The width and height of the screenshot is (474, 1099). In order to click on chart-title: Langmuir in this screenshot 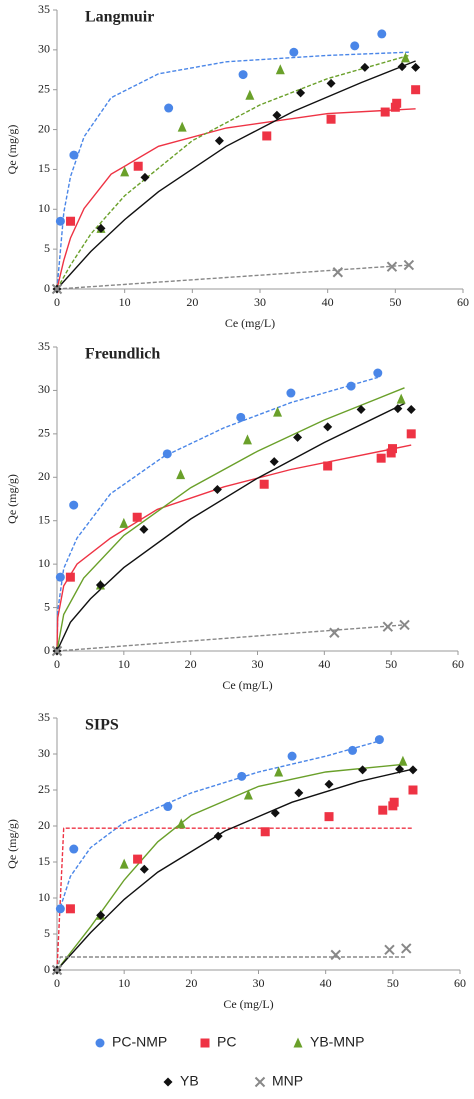, I will do `click(119, 17)`.